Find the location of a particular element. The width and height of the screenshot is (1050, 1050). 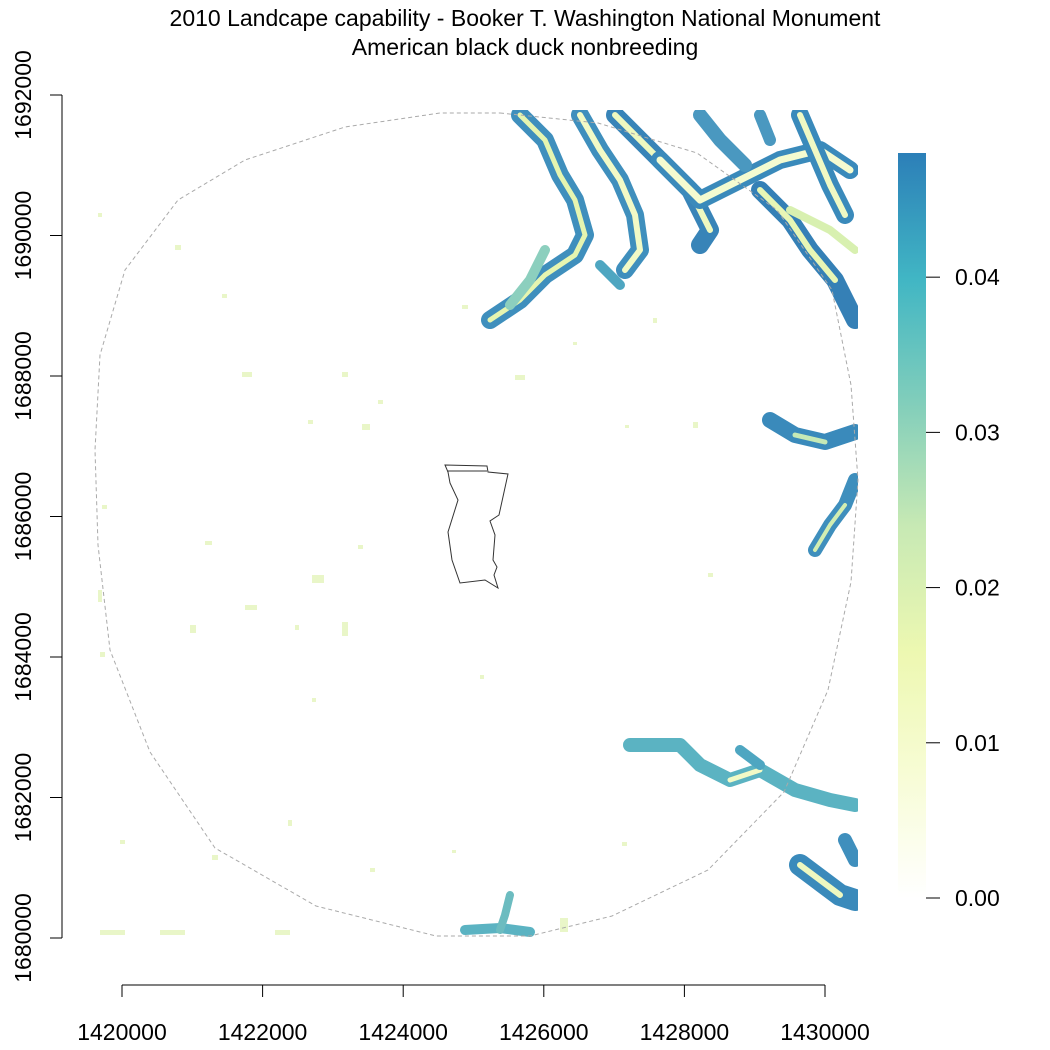

x-tick-label: 1430000 is located at coordinates (825, 1032).